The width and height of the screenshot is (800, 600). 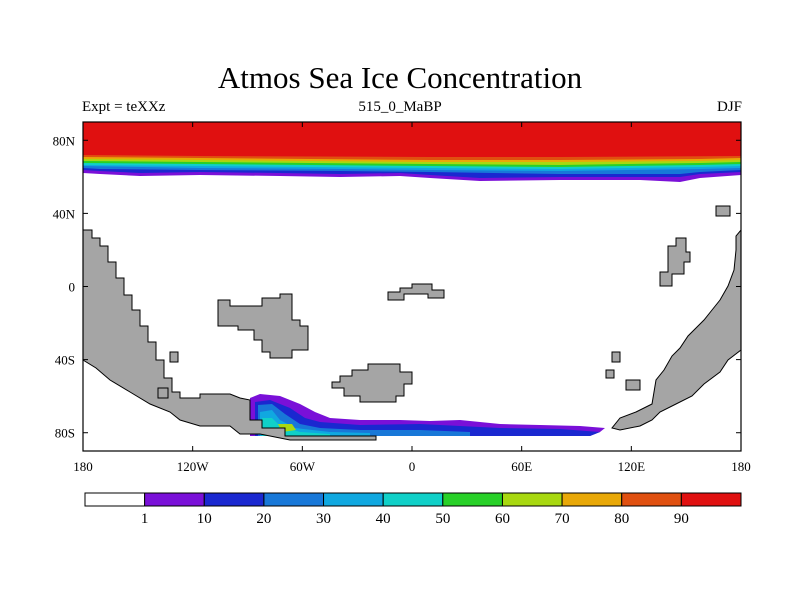 I want to click on map-title: Atmos Sea Ice Concentration, so click(x=400, y=77).